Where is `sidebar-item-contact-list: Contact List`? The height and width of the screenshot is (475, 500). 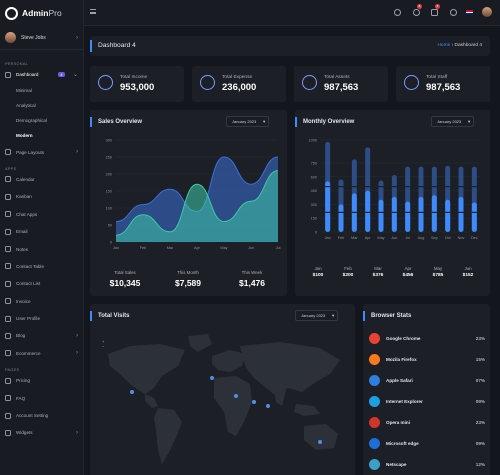
sidebar-item-contact-list: Contact List is located at coordinates (41, 283).